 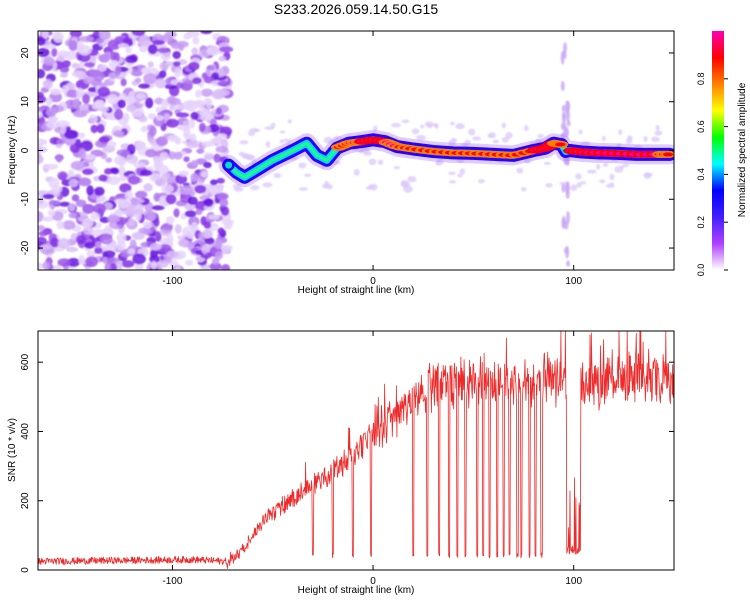 What do you see at coordinates (701, 270) in the screenshot?
I see `colorbar-tick-label: 0.0` at bounding box center [701, 270].